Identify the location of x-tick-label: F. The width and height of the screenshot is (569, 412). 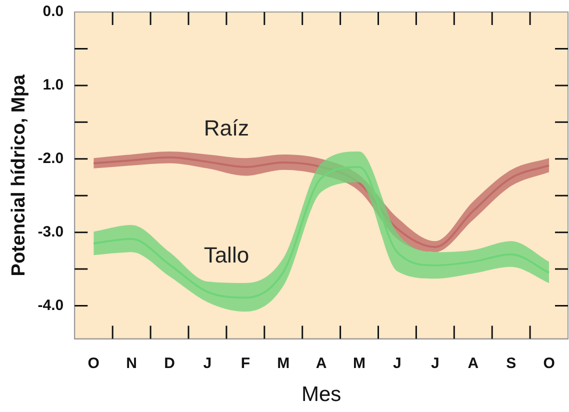
(245, 363).